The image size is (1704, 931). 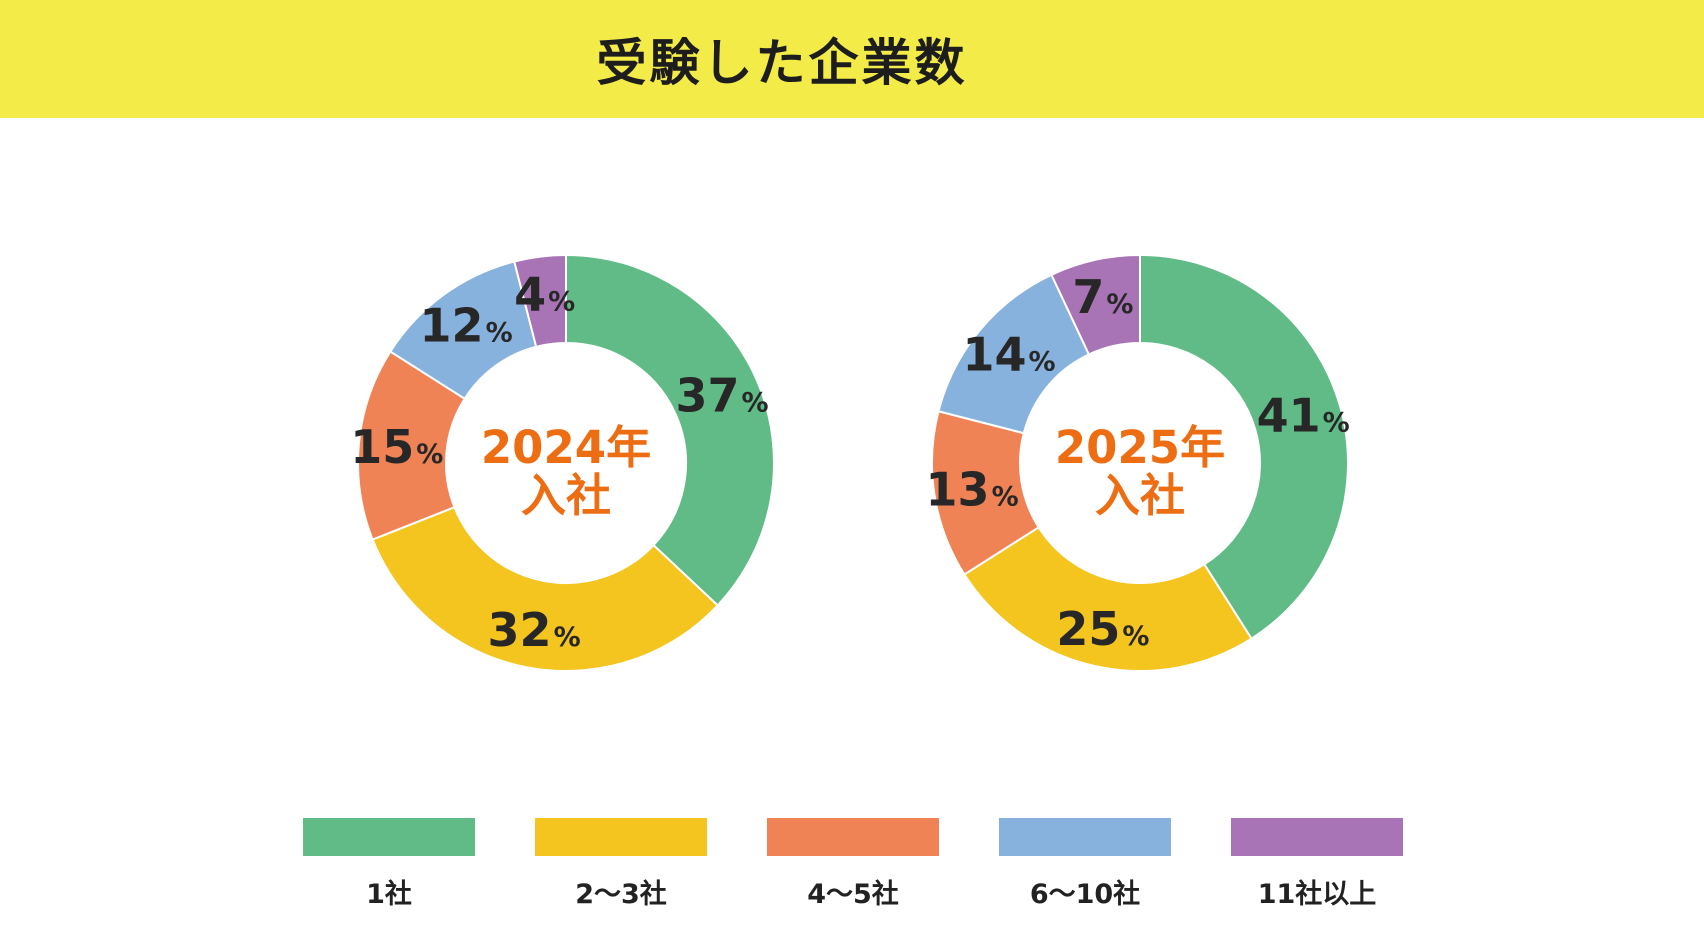 What do you see at coordinates (1303, 416) in the screenshot?
I see `slice-value-label: 41%` at bounding box center [1303, 416].